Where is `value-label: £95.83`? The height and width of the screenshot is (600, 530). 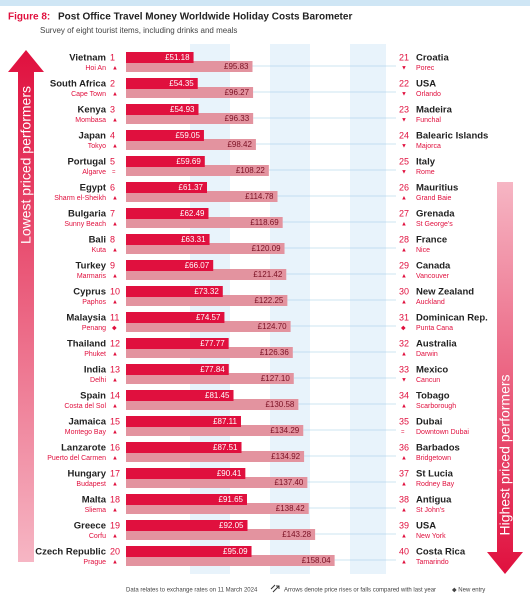 value-label: £95.83 is located at coordinates (236, 66).